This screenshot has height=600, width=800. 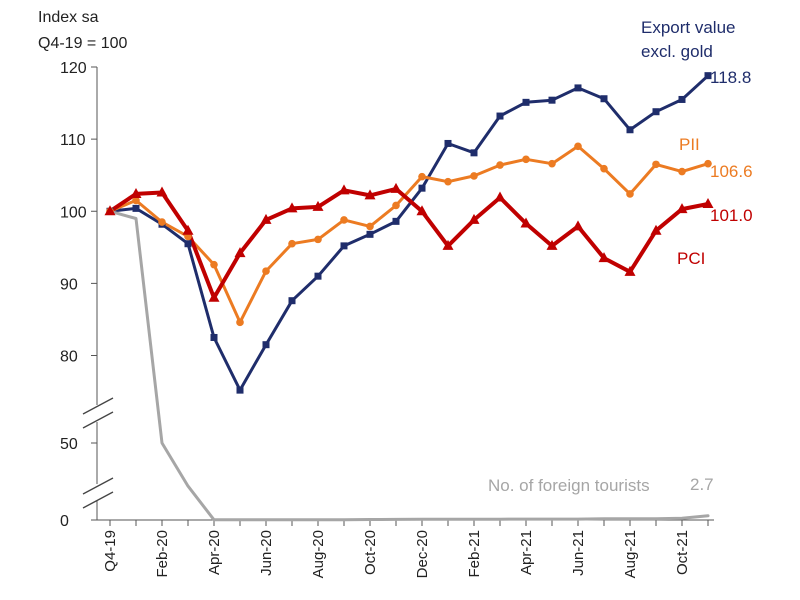 I want to click on series-end-value-label: 2.7, so click(x=702, y=484).